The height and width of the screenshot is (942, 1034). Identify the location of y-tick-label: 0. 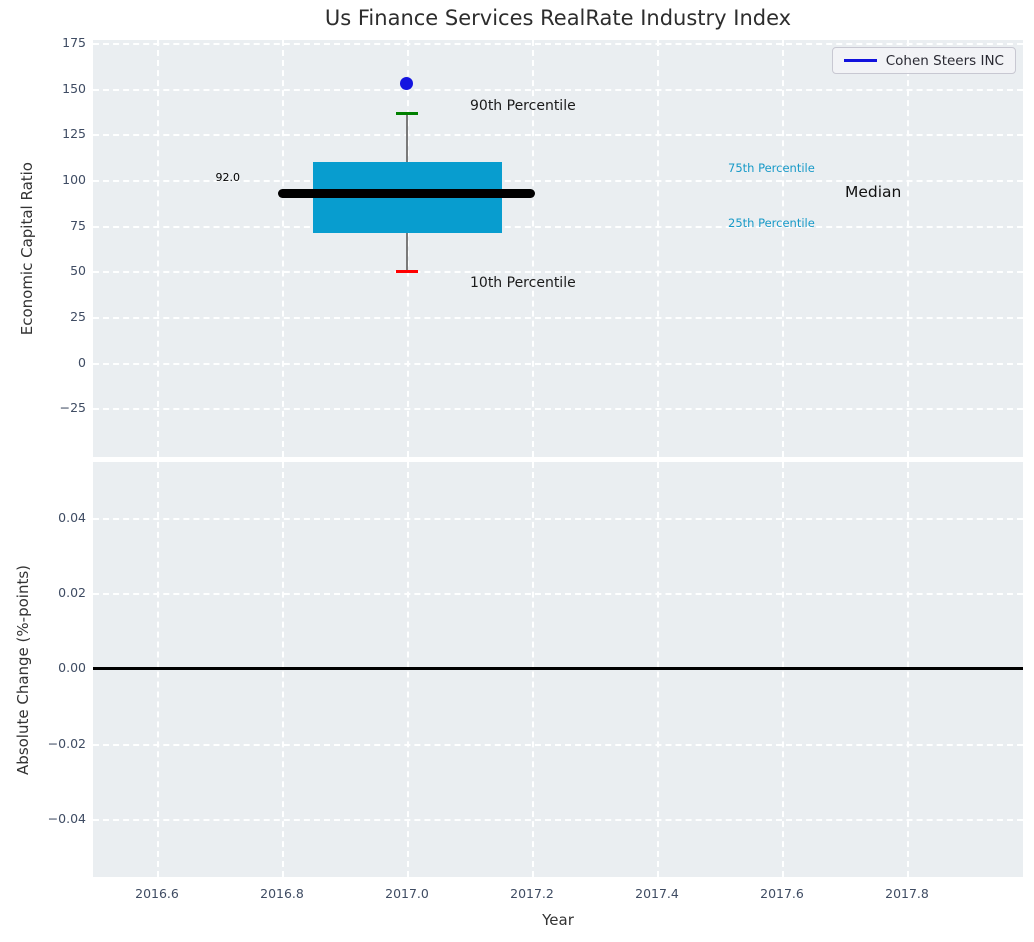
(82, 362).